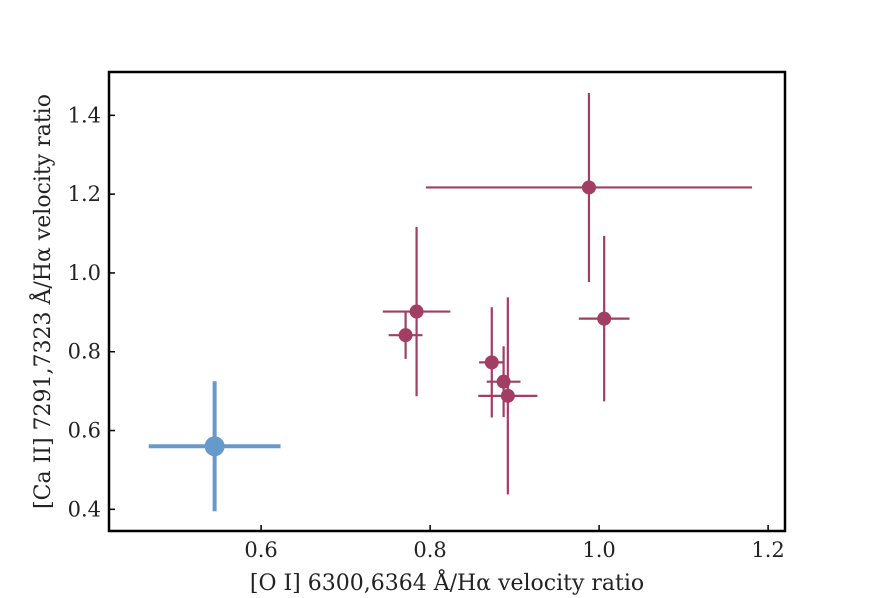  What do you see at coordinates (84, 273) in the screenshot?
I see `y-tick-label: 1.0` at bounding box center [84, 273].